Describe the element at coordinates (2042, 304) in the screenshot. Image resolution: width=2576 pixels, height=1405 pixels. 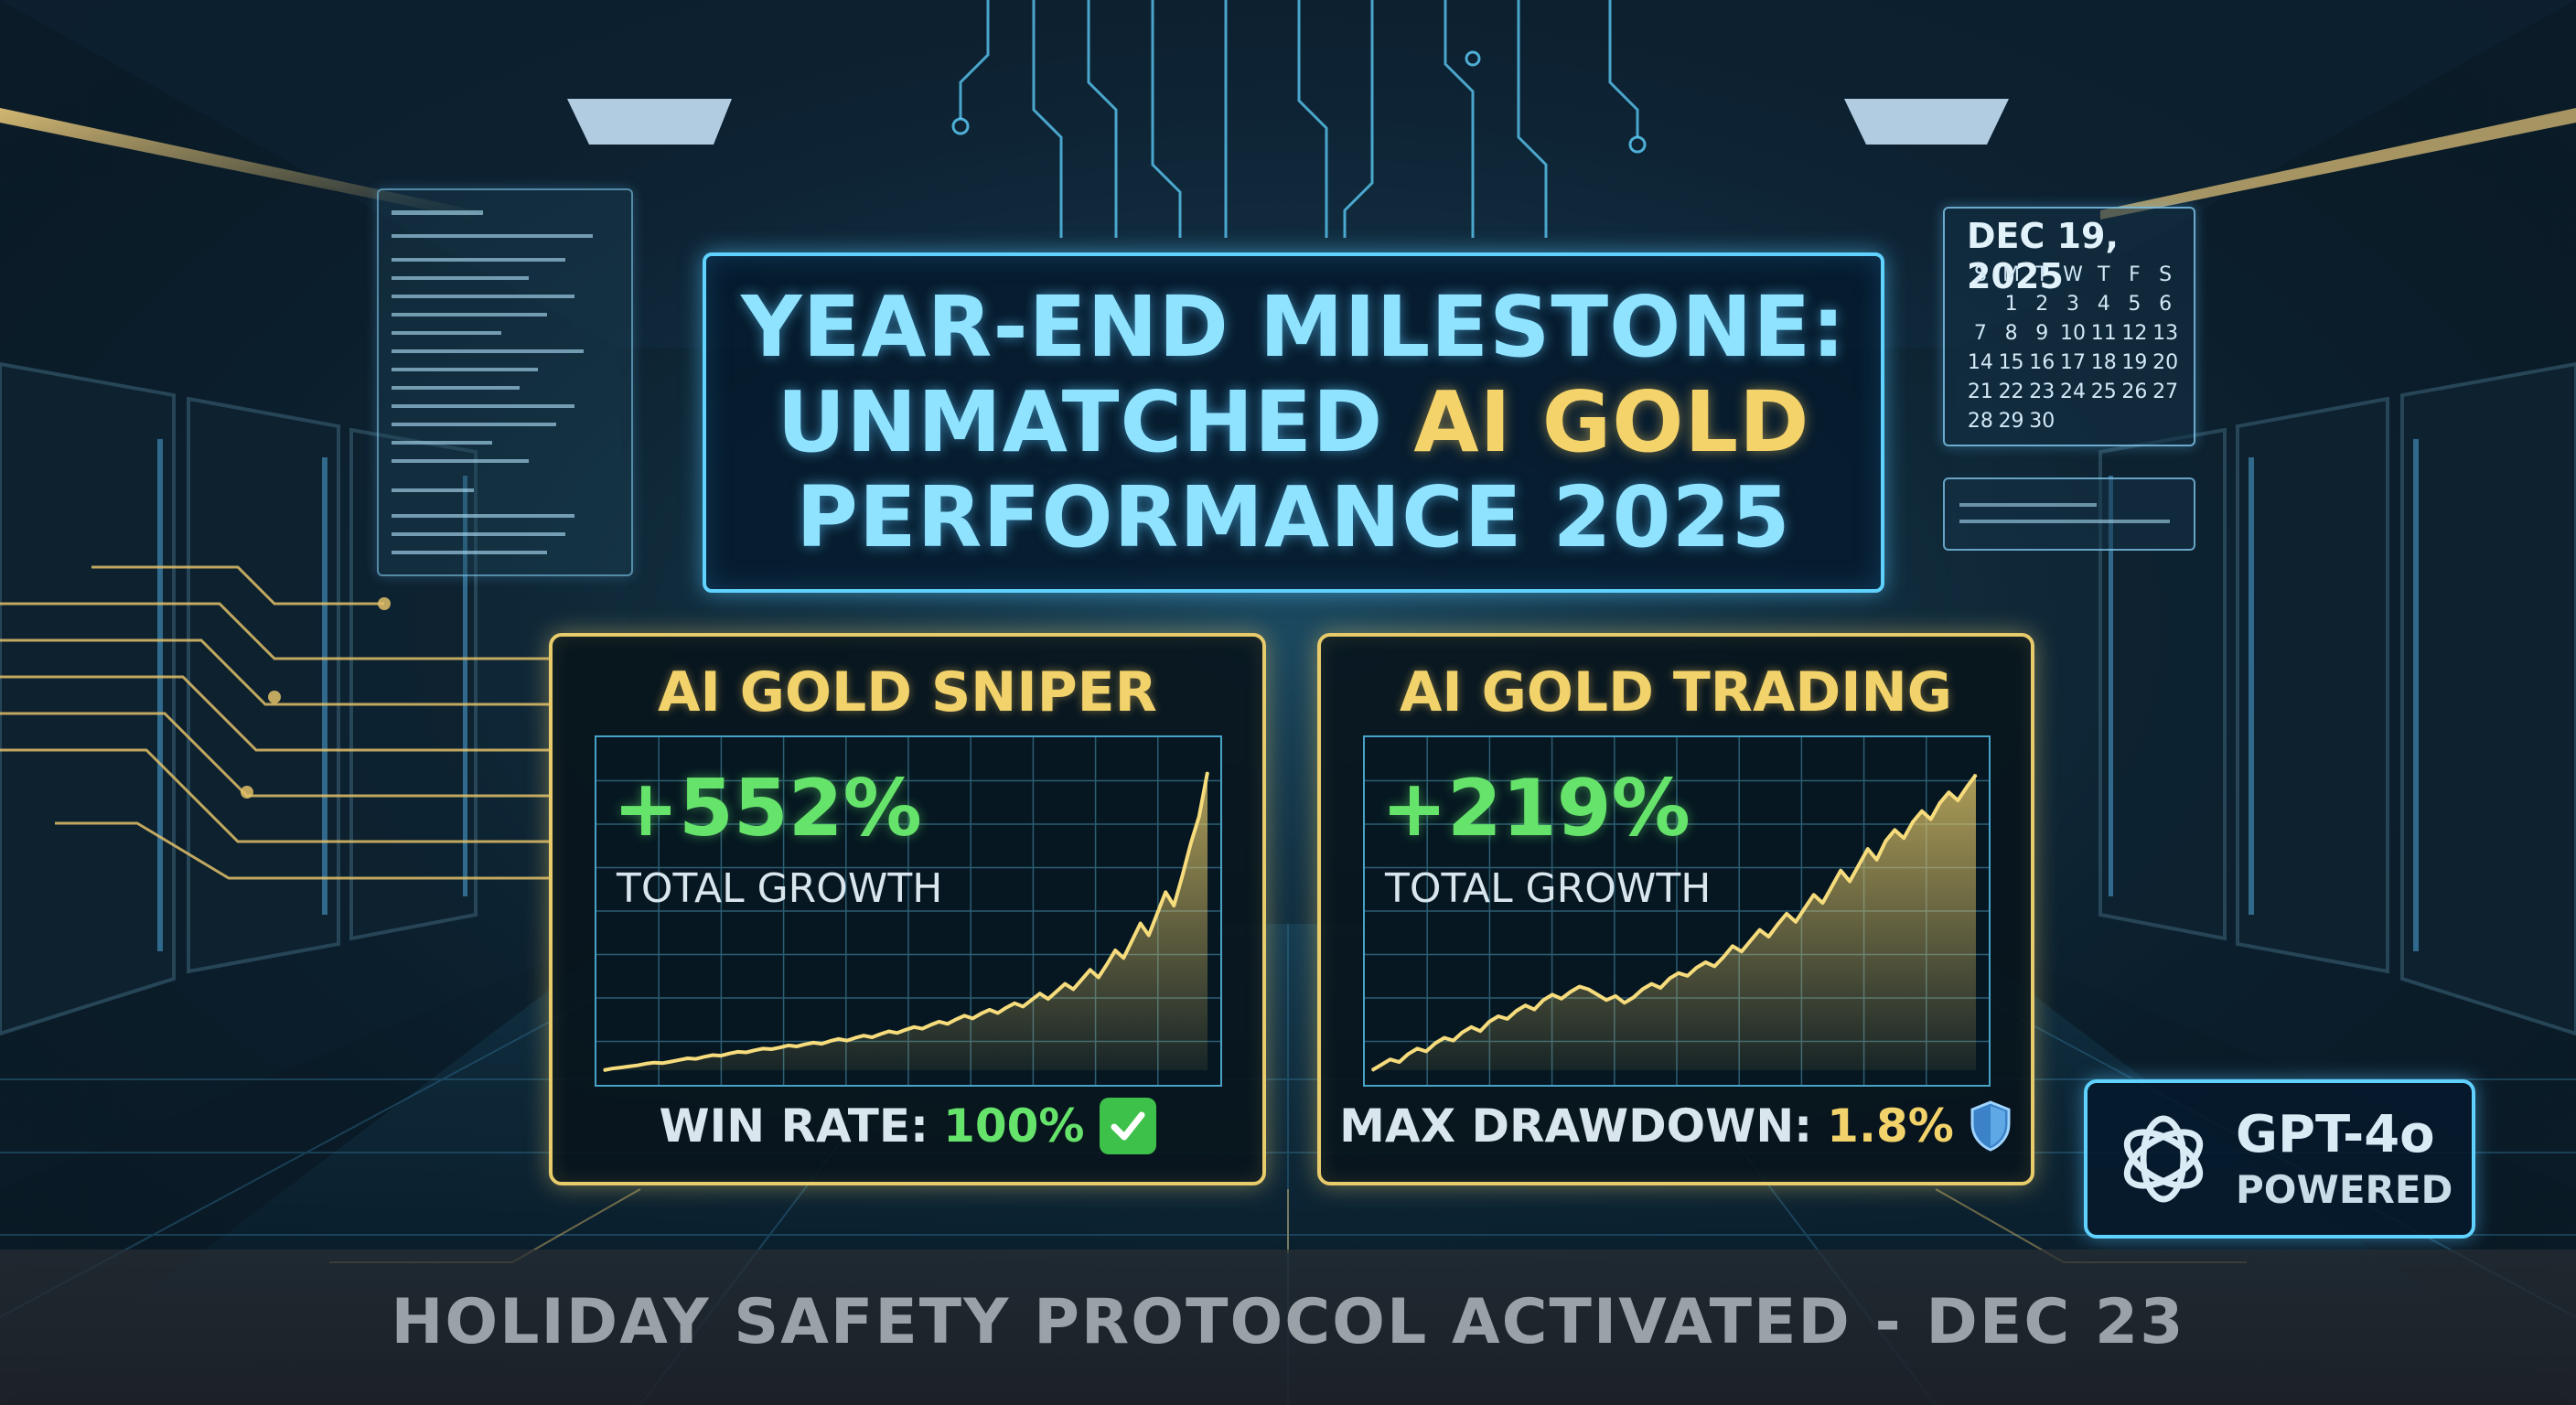
I see `calendar-day: 2` at that location.